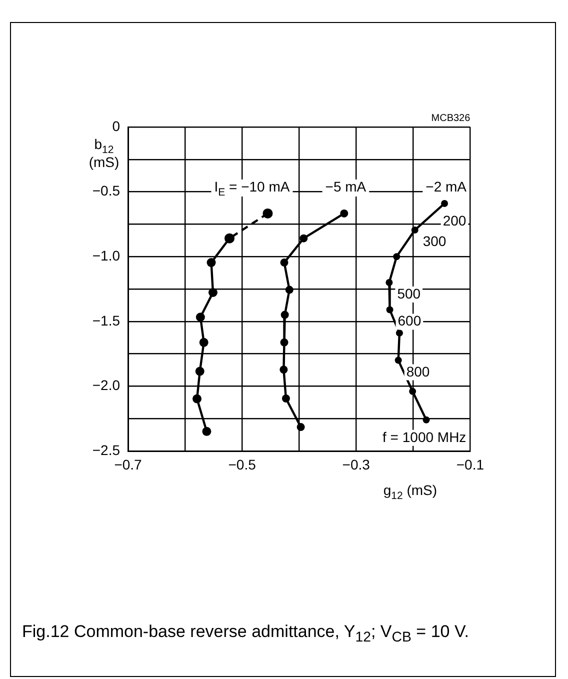  What do you see at coordinates (242, 464) in the screenshot?
I see `x-tick-label: −0.5` at bounding box center [242, 464].